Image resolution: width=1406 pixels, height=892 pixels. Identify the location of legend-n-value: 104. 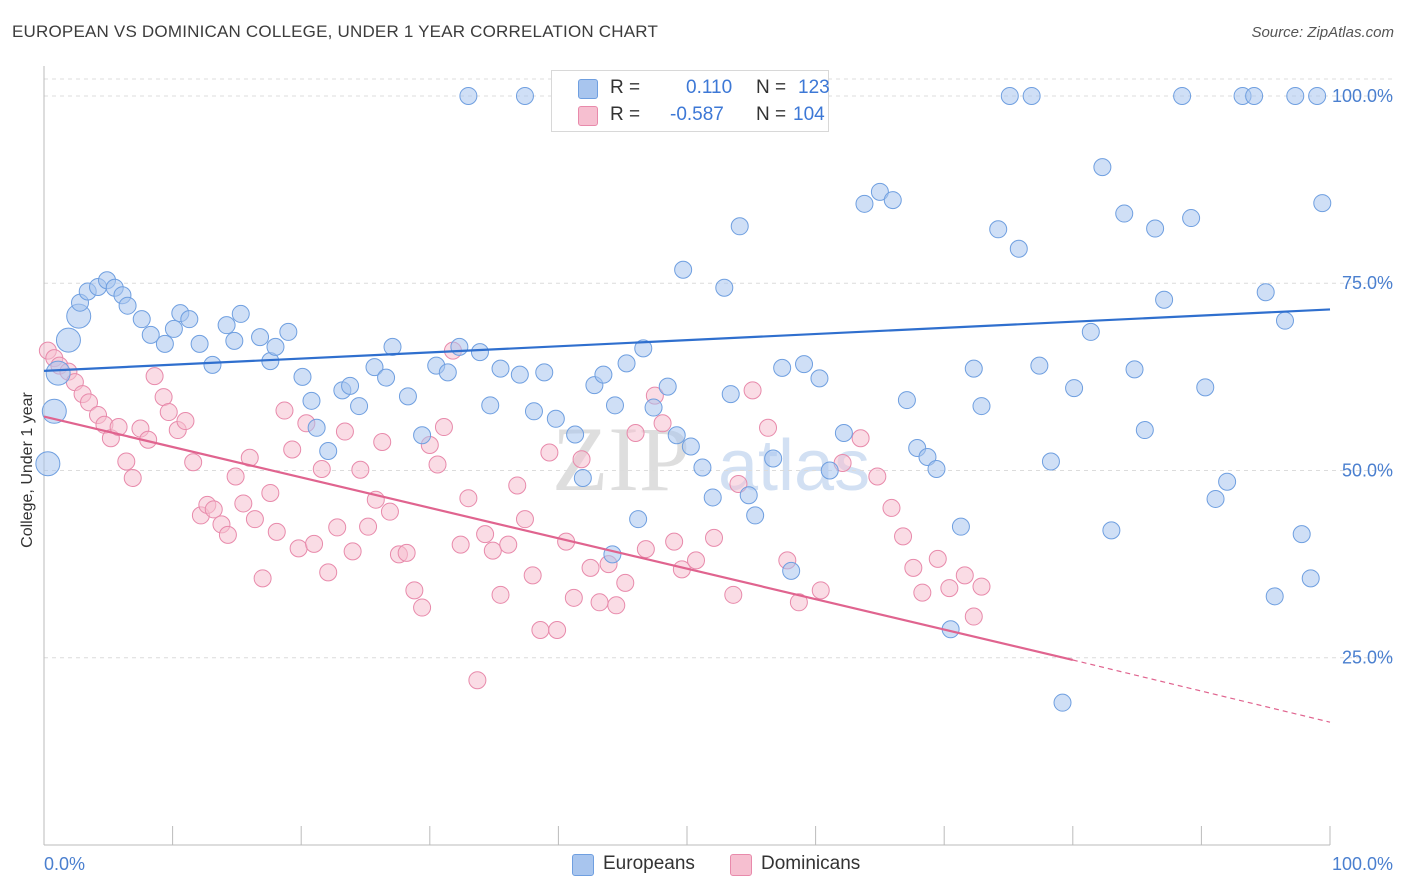
(809, 114).